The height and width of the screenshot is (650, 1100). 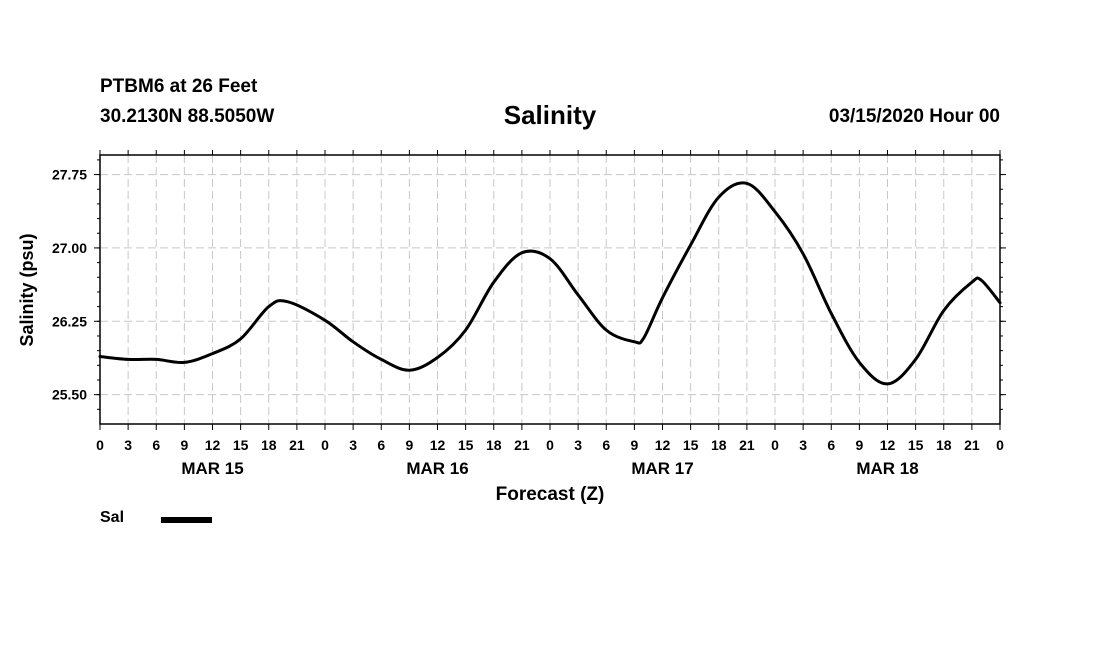 I want to click on y-tick-label: 25.50, so click(x=69, y=395).